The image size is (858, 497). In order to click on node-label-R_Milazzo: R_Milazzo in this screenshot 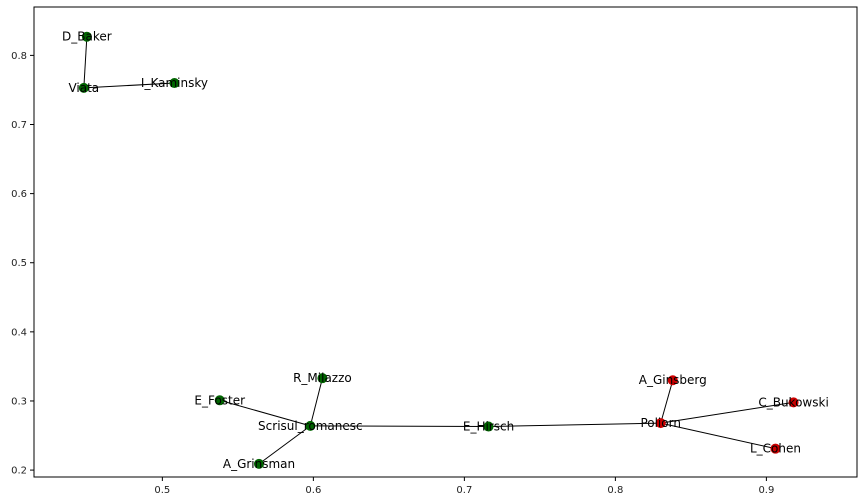, I will do `click(322, 378)`.